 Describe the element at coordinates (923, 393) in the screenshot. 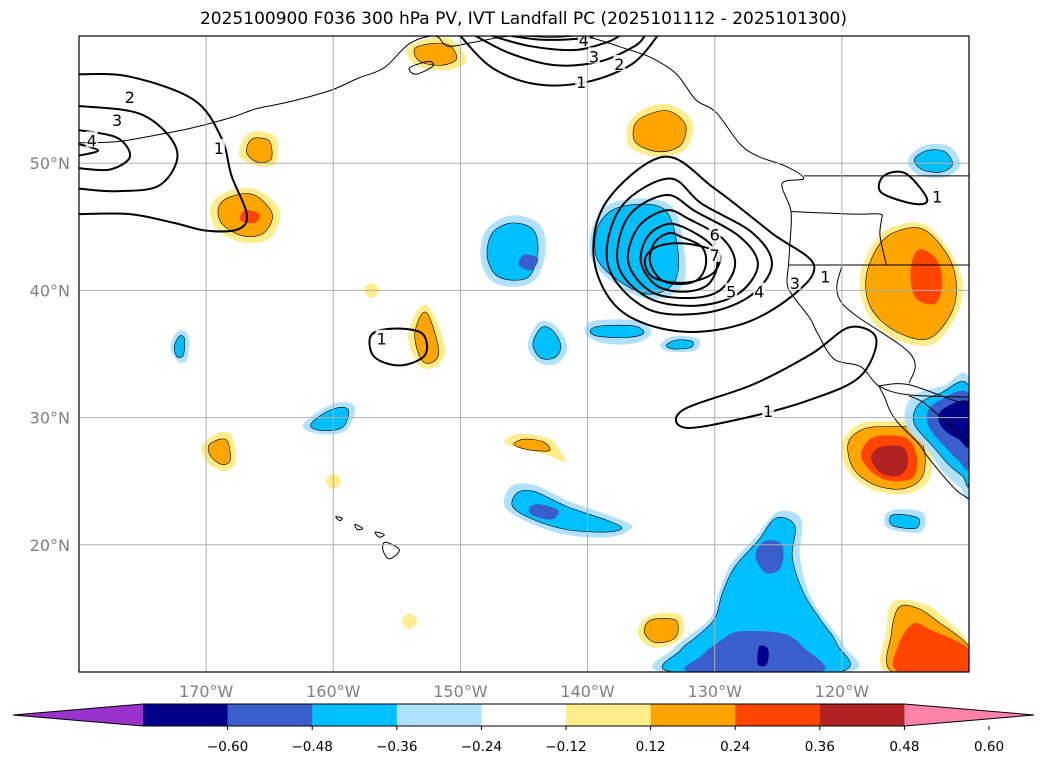

I see `border-us-mexico` at that location.